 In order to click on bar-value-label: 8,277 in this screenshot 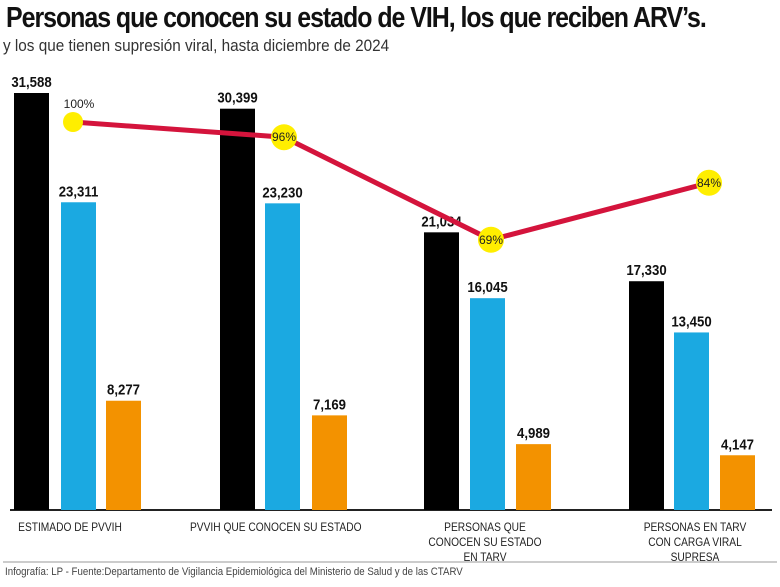, I will do `click(123, 389)`.